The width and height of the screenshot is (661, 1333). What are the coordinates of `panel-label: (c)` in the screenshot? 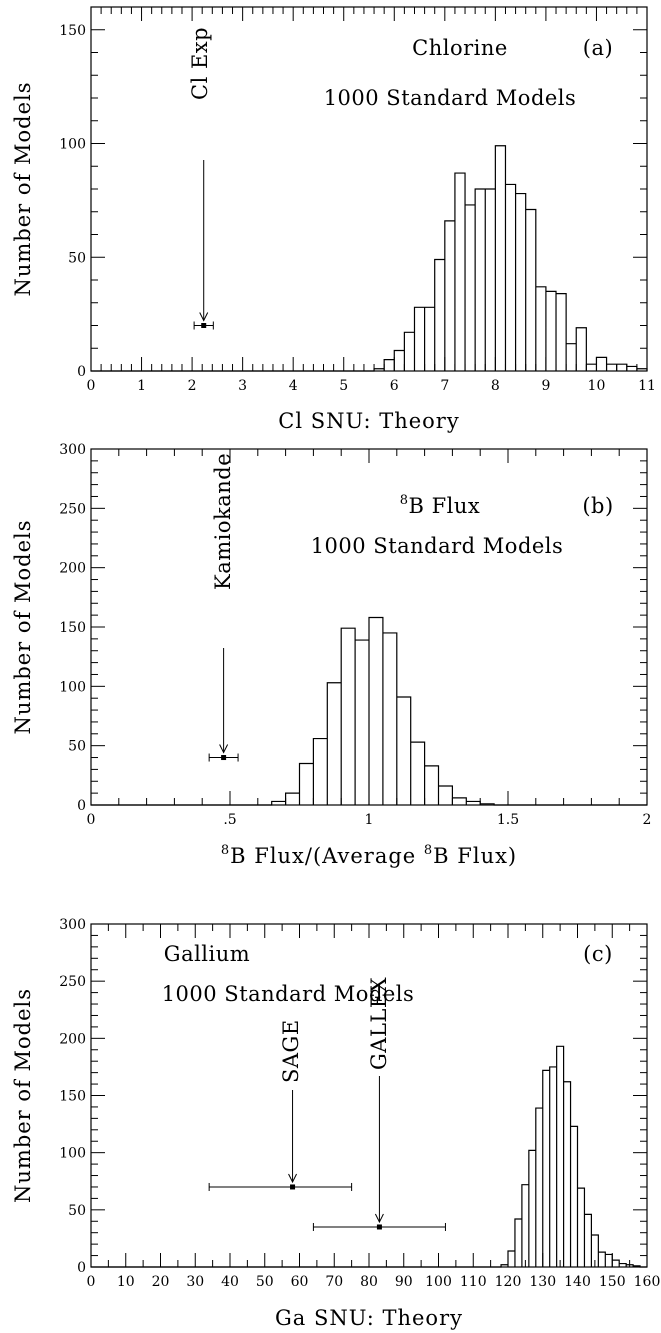 It's located at (598, 954).